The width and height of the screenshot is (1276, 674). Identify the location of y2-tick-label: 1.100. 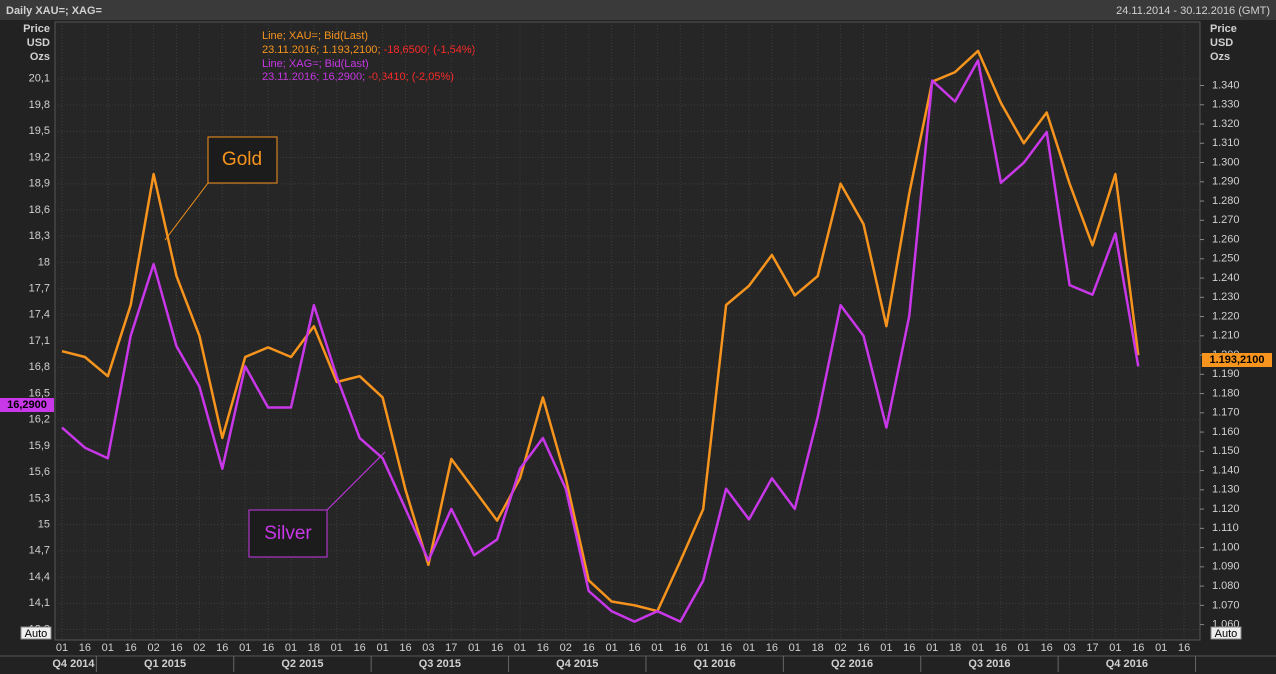
(1226, 547).